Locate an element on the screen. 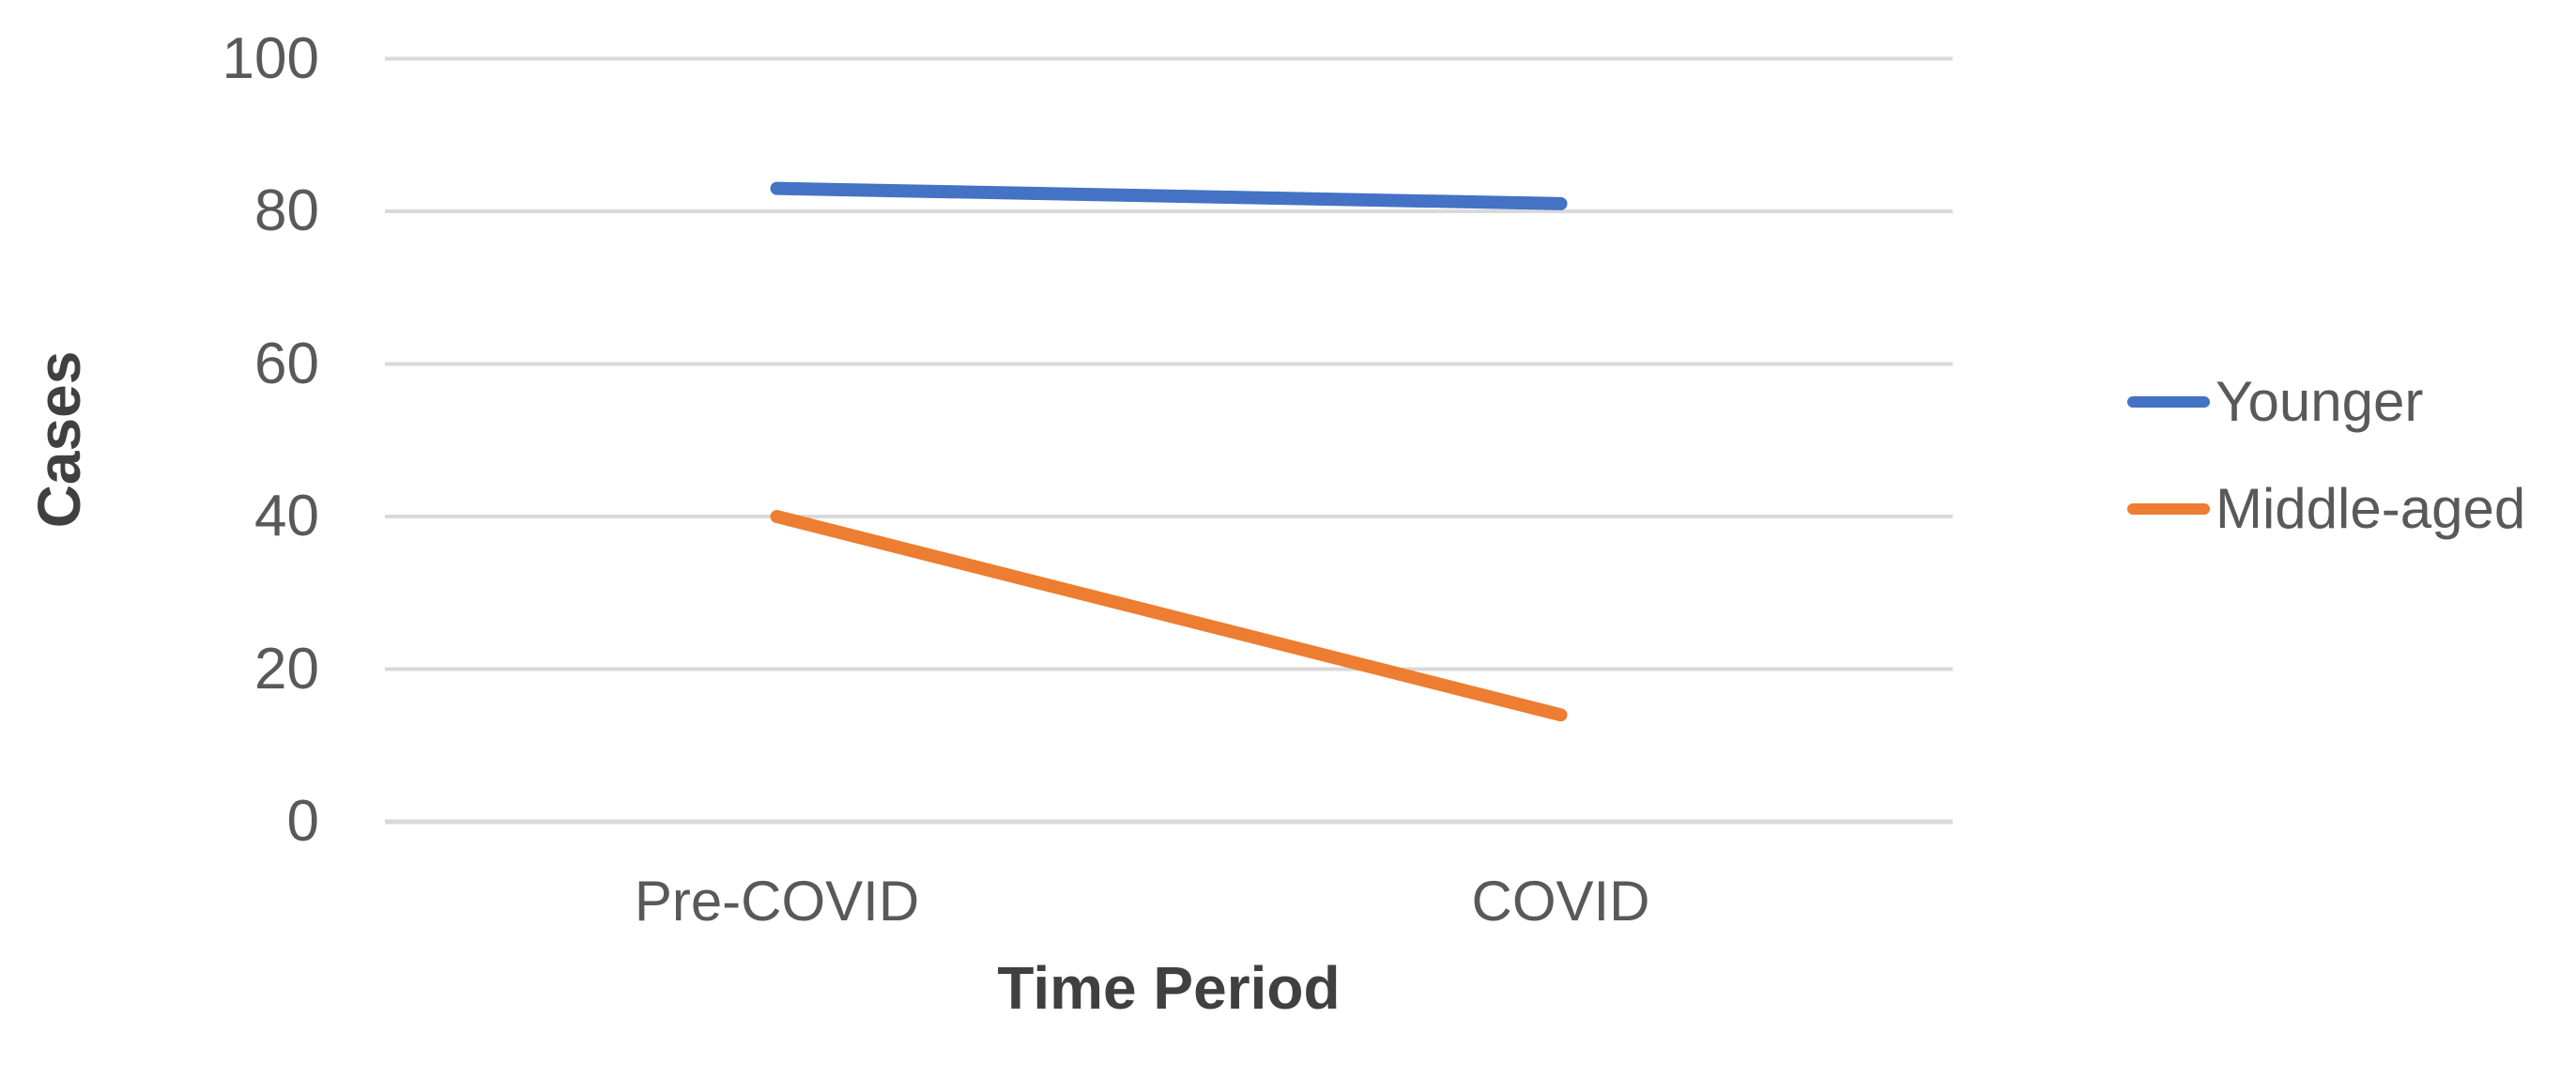  y-tick-label-0: 0 is located at coordinates (303, 822).